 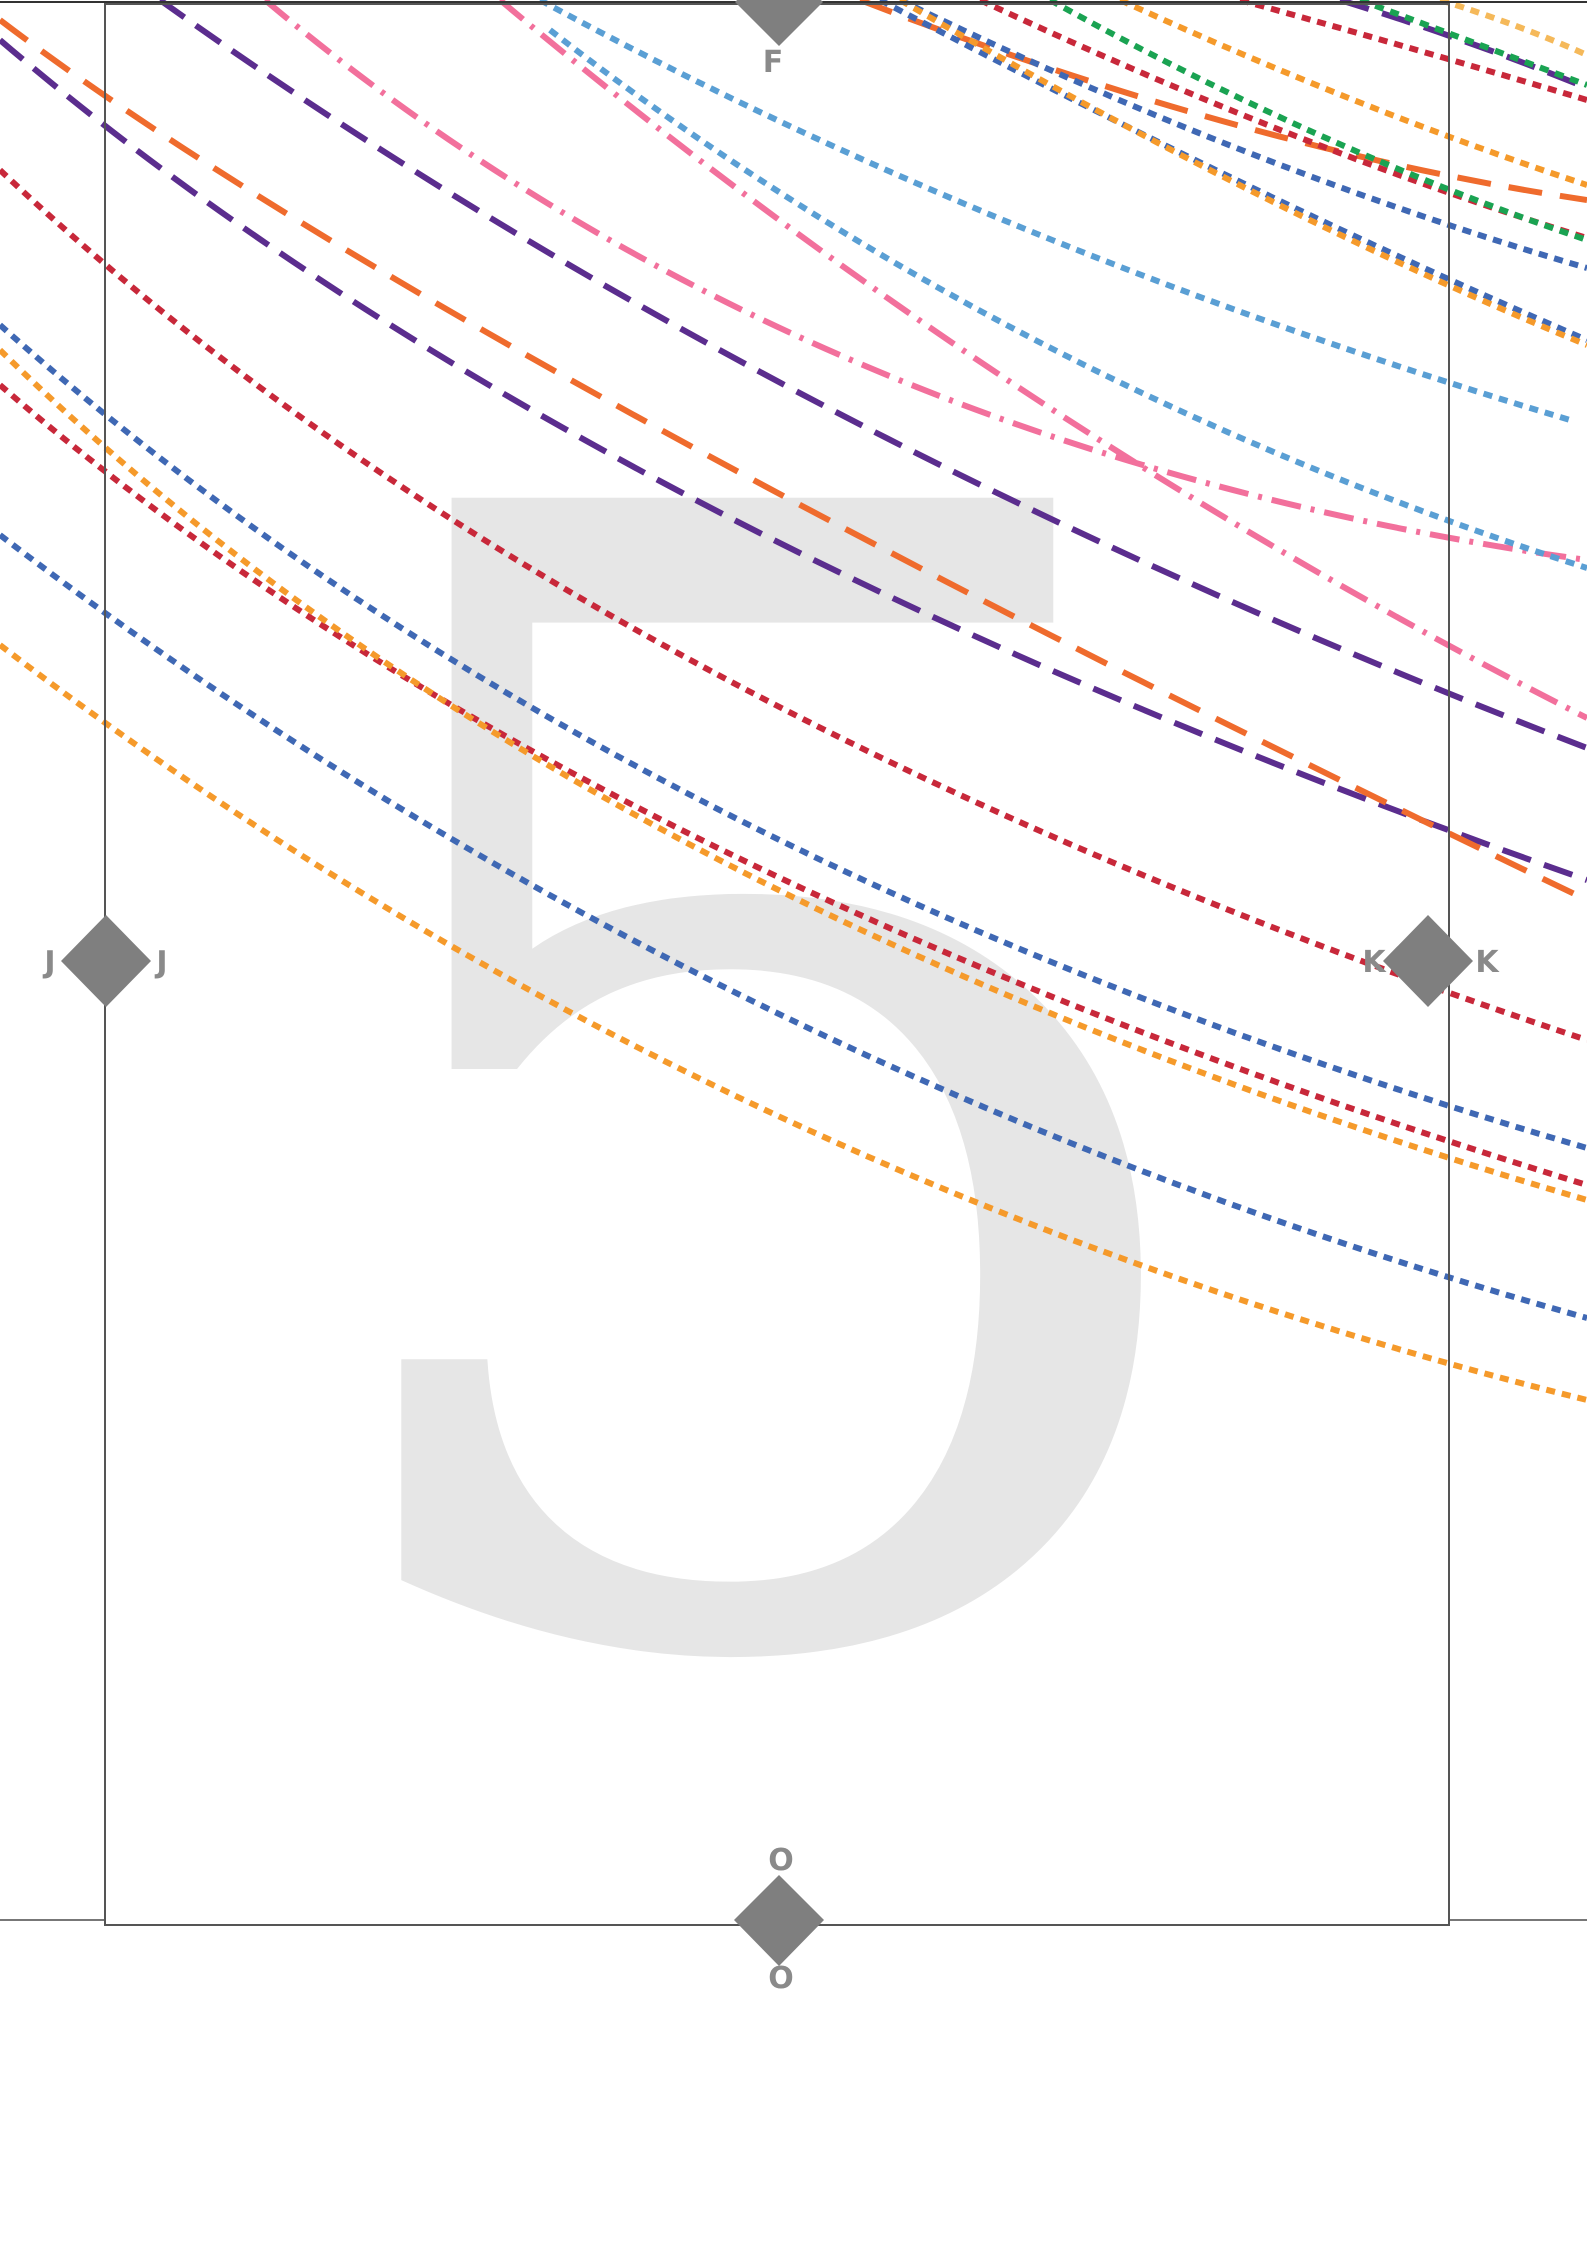 What do you see at coordinates (781, 1860) in the screenshot?
I see `marker-o-label-top: O` at bounding box center [781, 1860].